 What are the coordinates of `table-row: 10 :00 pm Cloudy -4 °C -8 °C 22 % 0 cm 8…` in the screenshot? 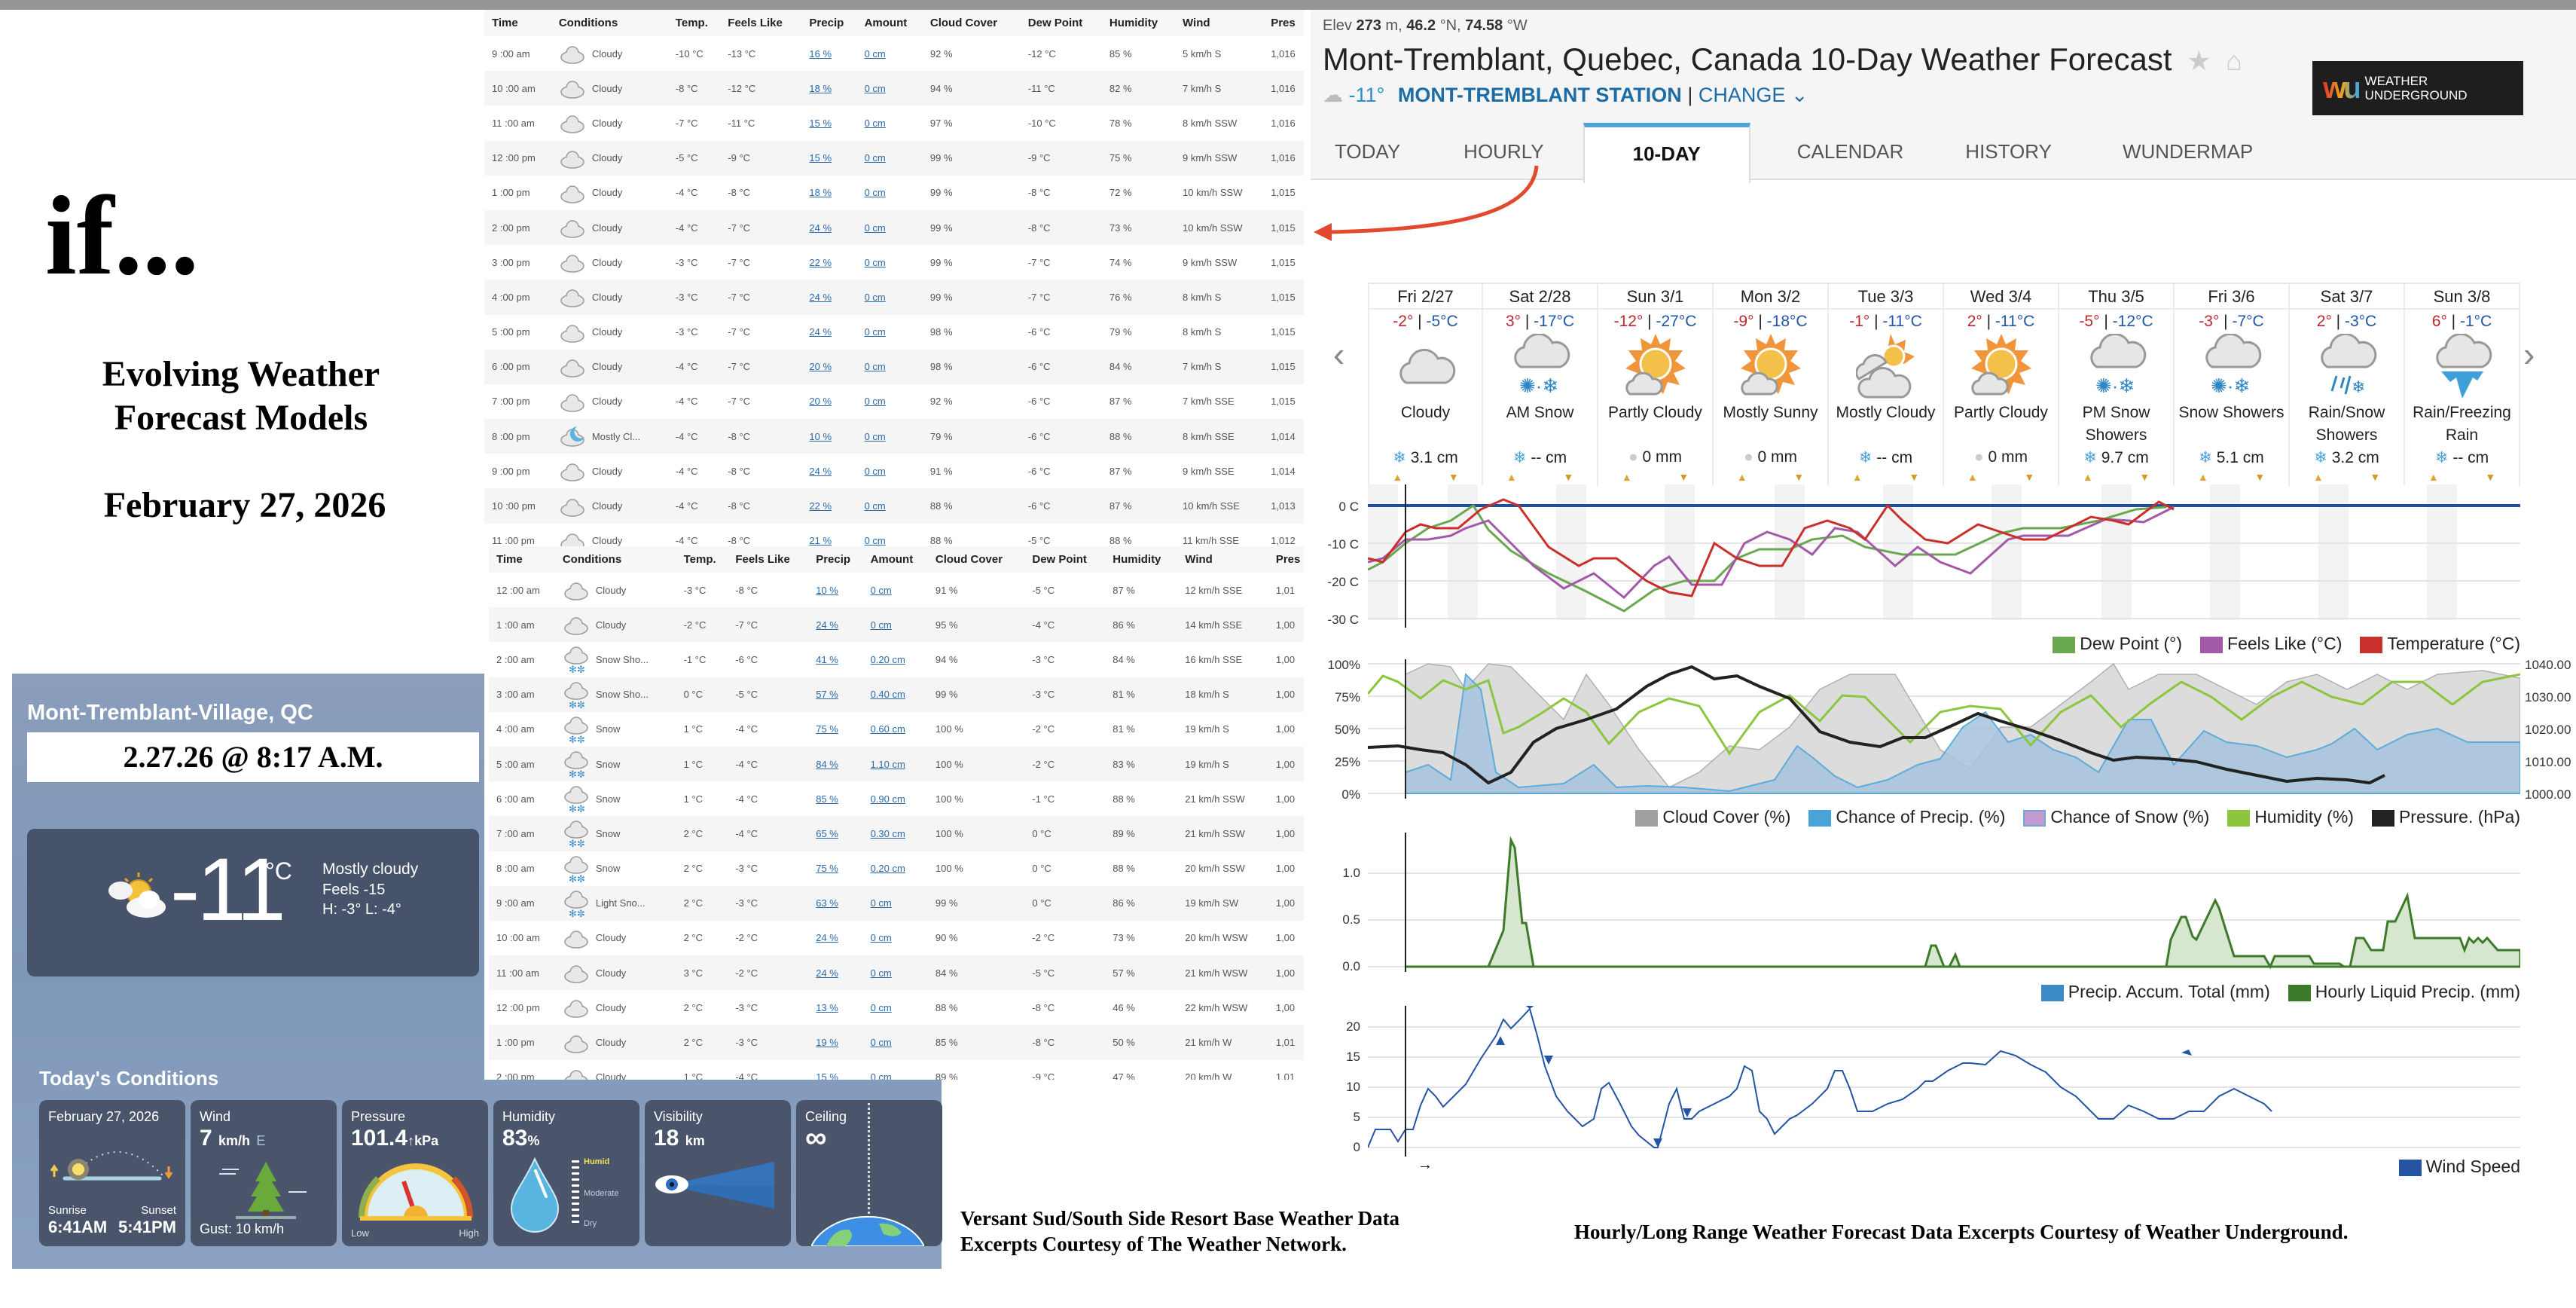 It's located at (894, 506).